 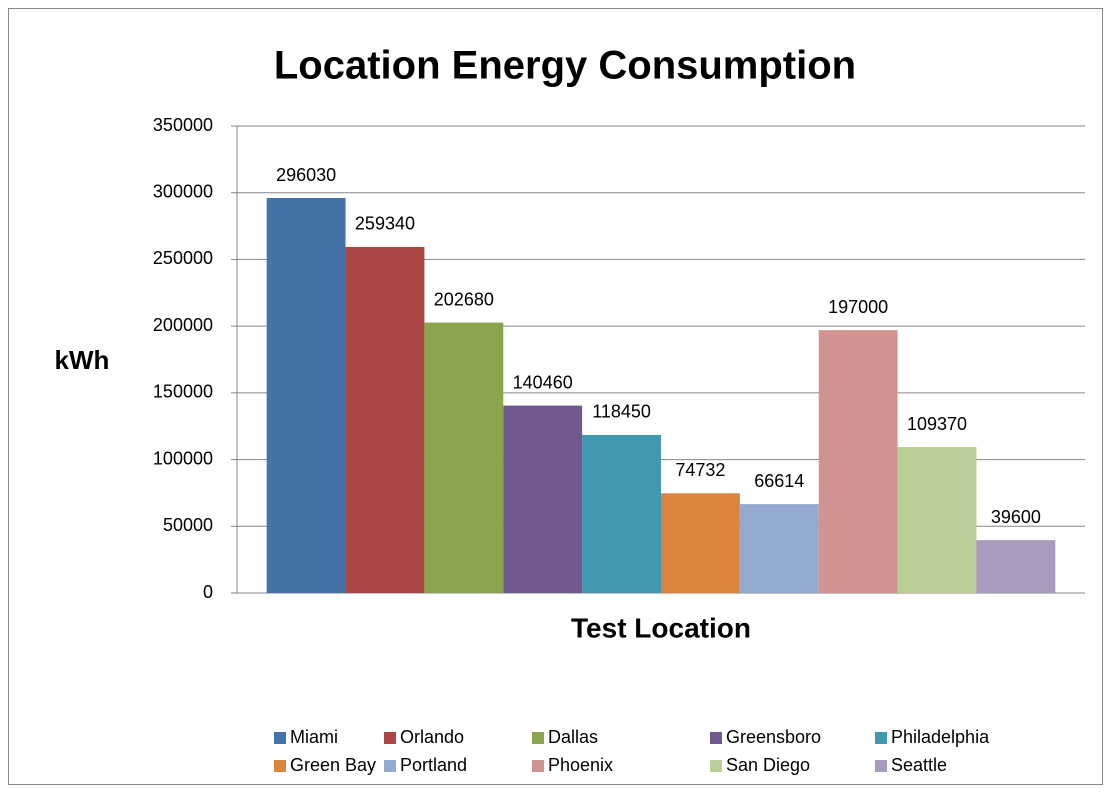 I want to click on y-tick-label: 350000, so click(x=183, y=125).